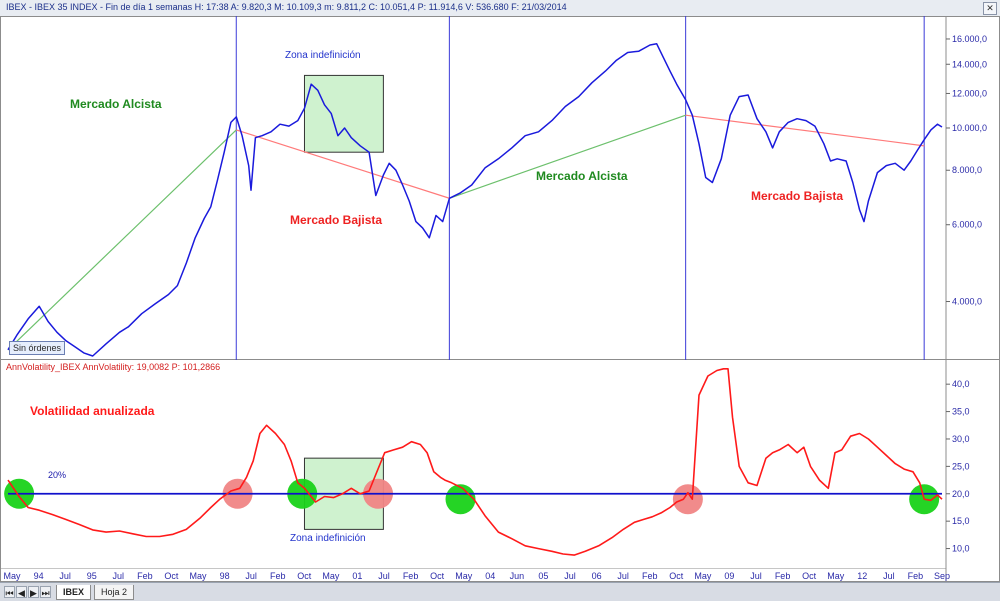  I want to click on tab-ibex: IBEX, so click(74, 592).